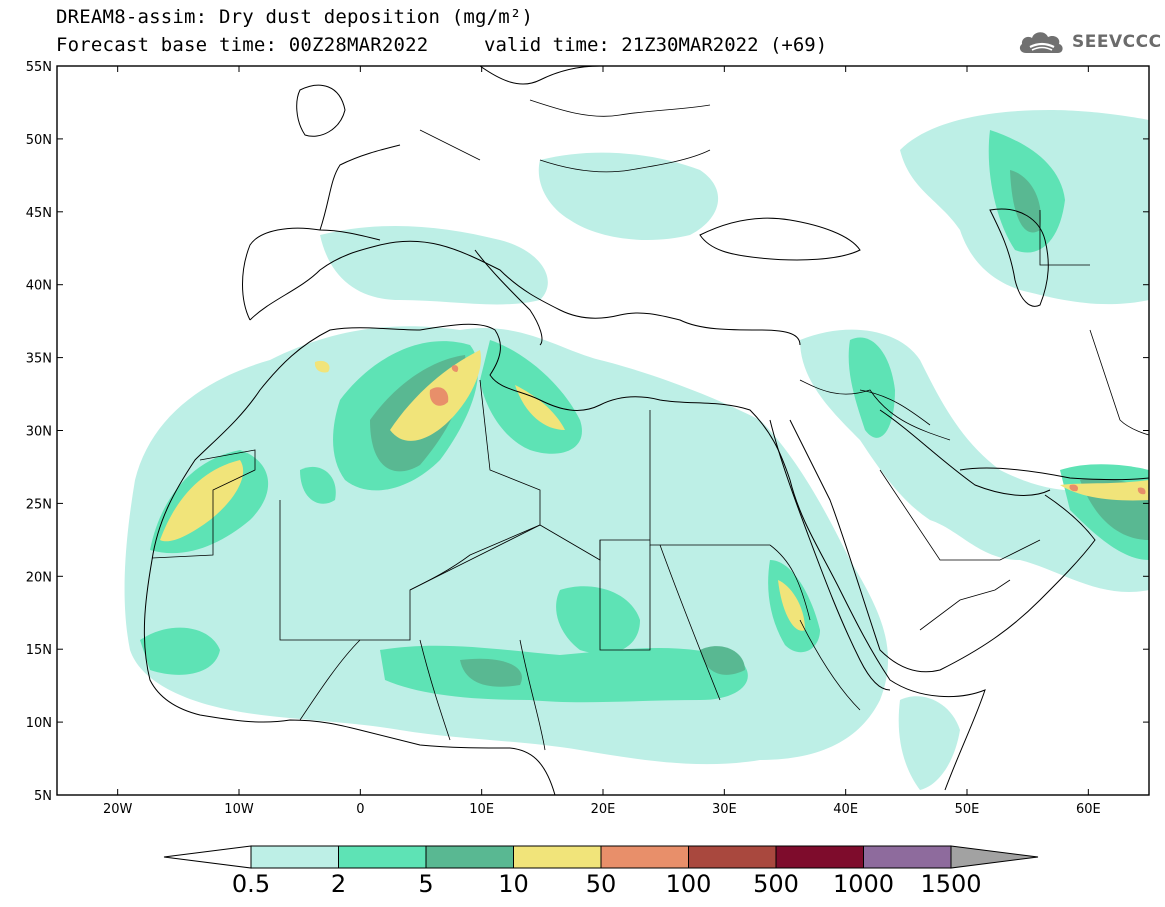 Image resolution: width=1165 pixels, height=907 pixels. I want to click on lon-label: 20E, so click(603, 809).